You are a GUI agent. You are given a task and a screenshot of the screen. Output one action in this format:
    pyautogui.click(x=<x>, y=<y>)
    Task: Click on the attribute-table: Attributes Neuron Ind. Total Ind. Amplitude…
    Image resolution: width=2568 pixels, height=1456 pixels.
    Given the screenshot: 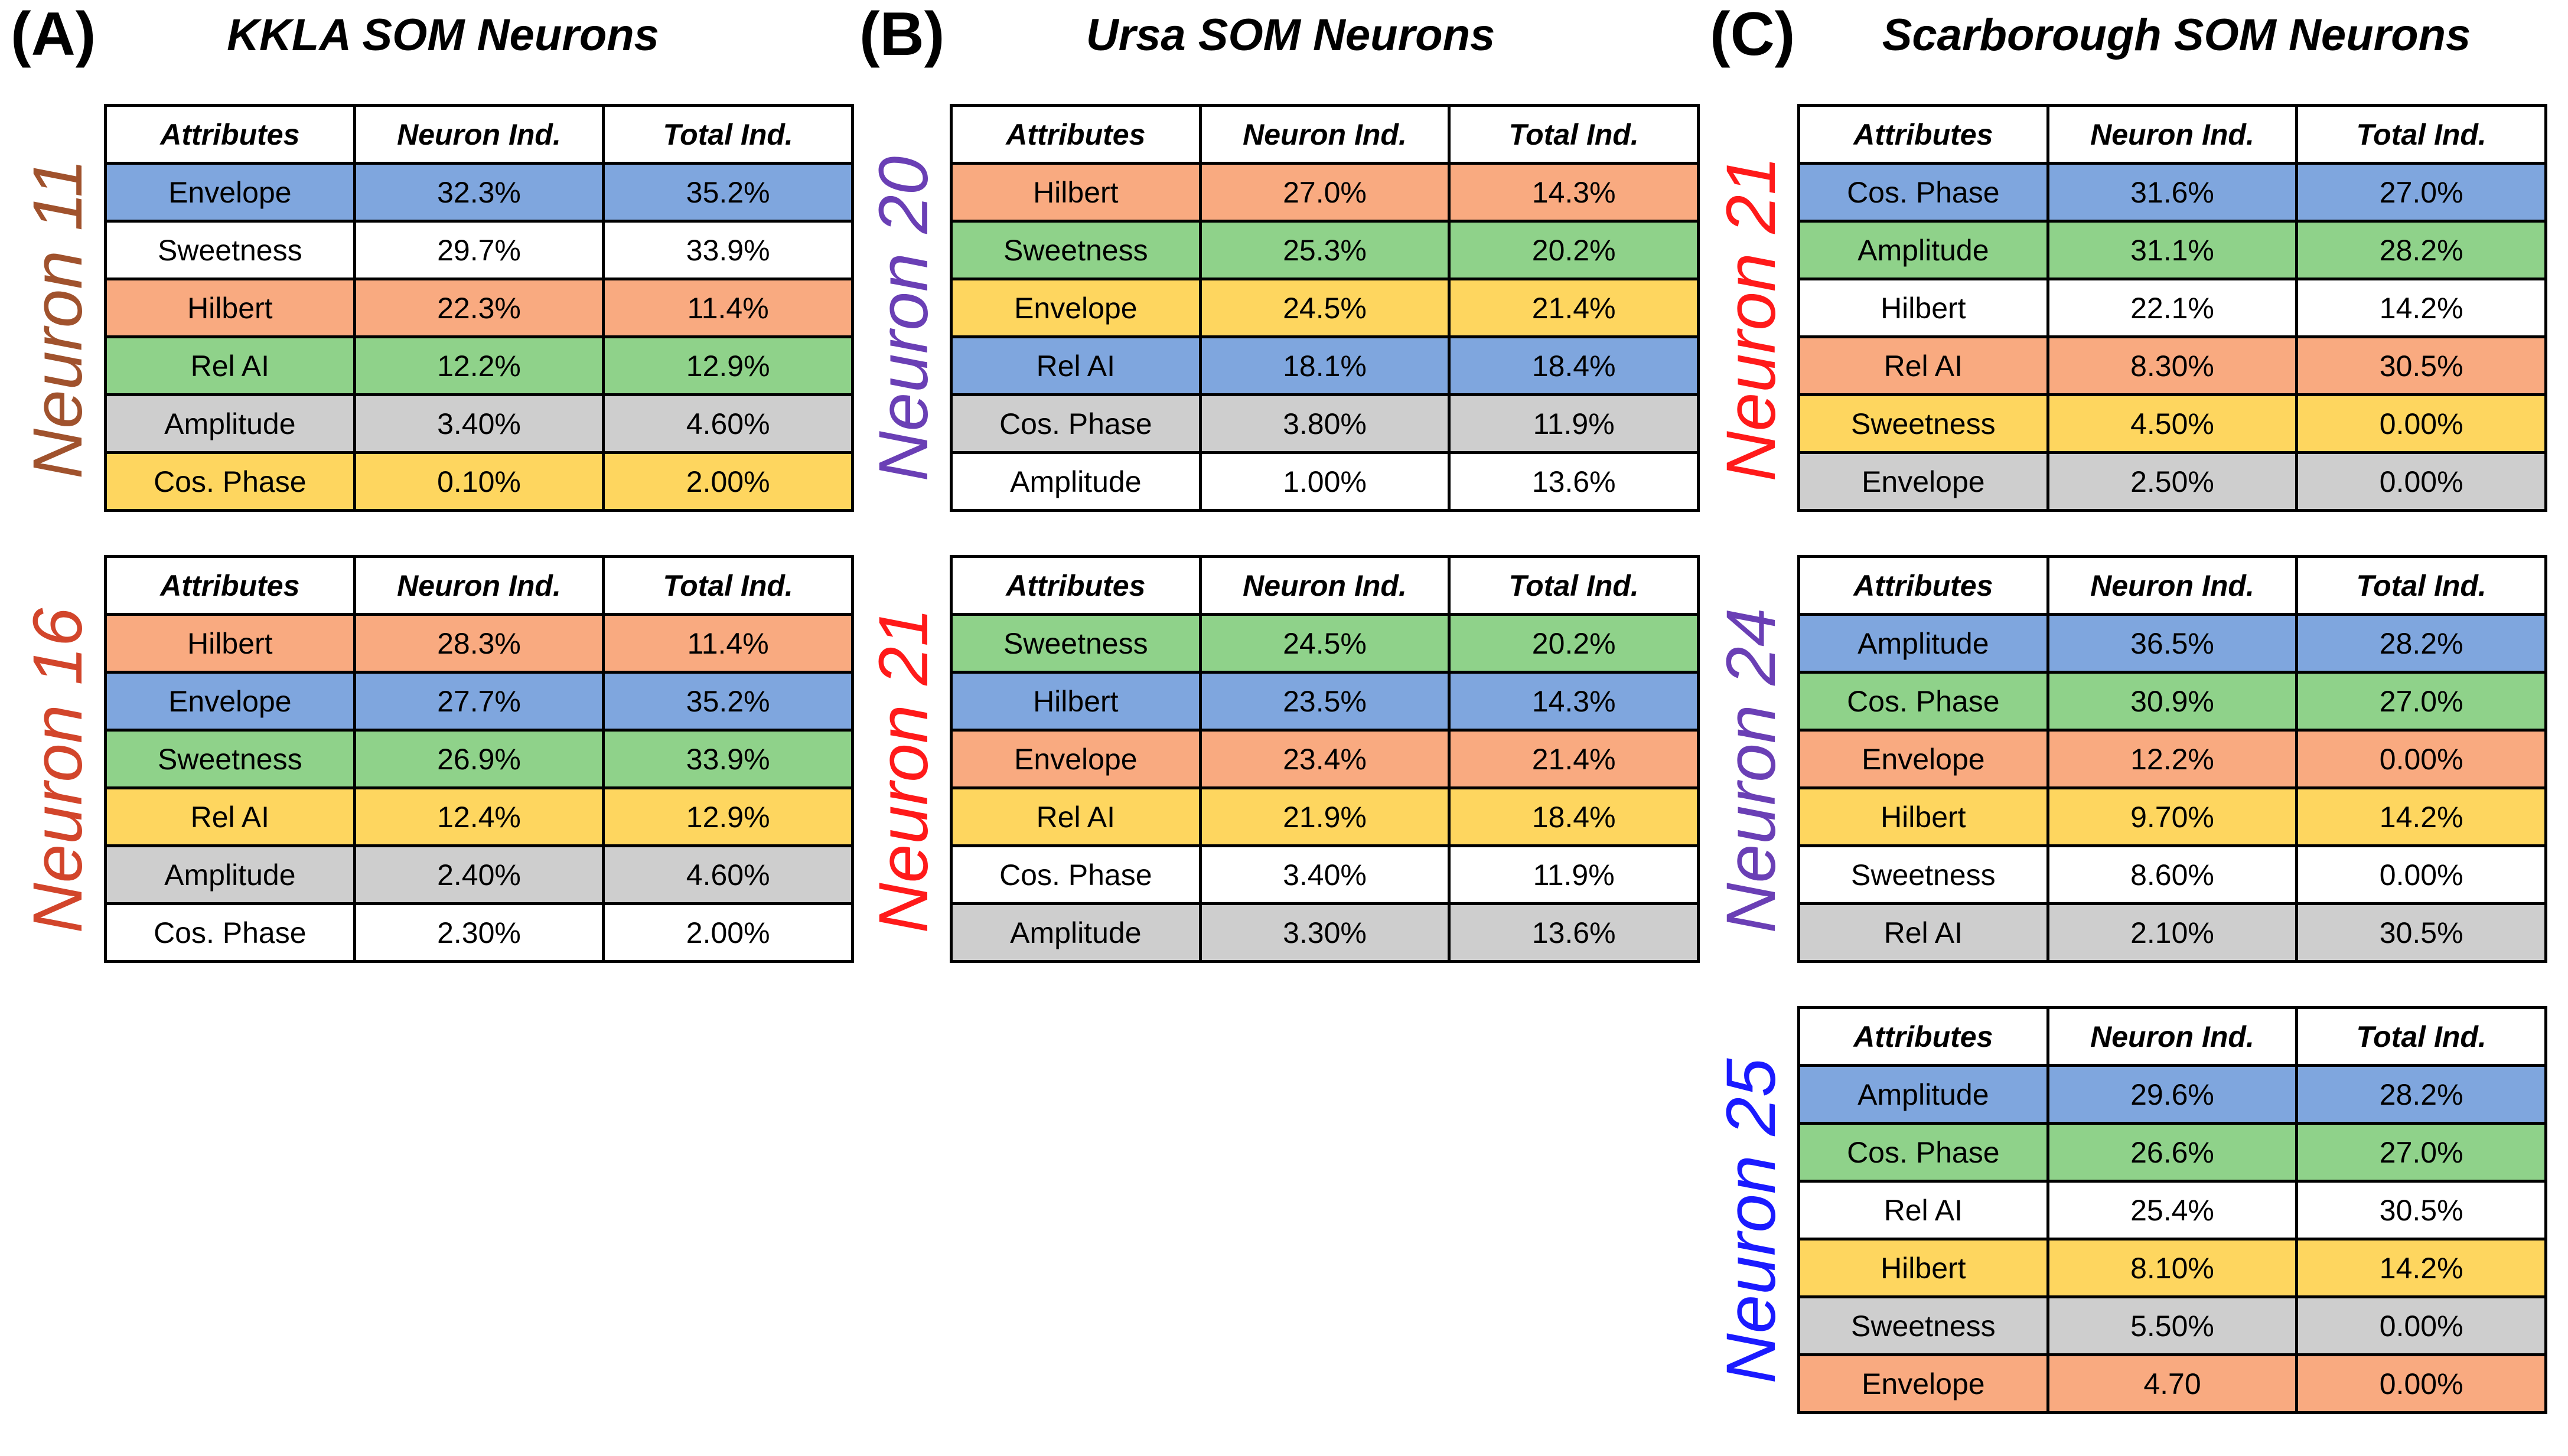 What is the action you would take?
    pyautogui.click(x=2172, y=759)
    